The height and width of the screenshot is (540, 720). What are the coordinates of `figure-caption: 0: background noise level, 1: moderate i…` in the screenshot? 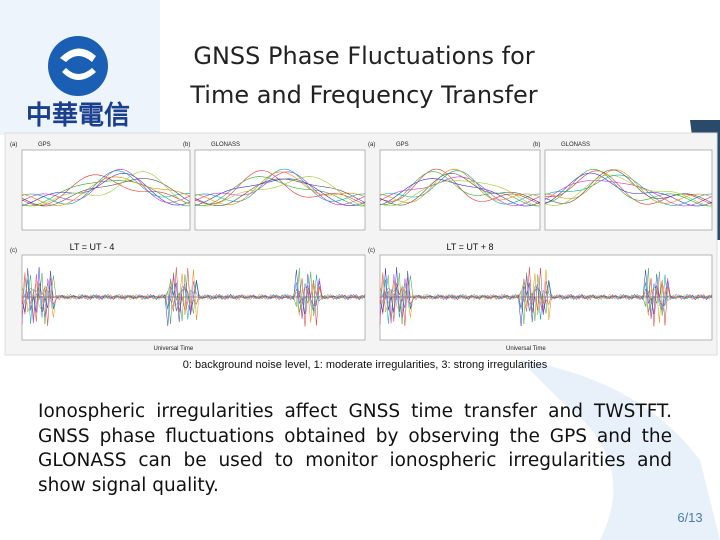 It's located at (365, 365).